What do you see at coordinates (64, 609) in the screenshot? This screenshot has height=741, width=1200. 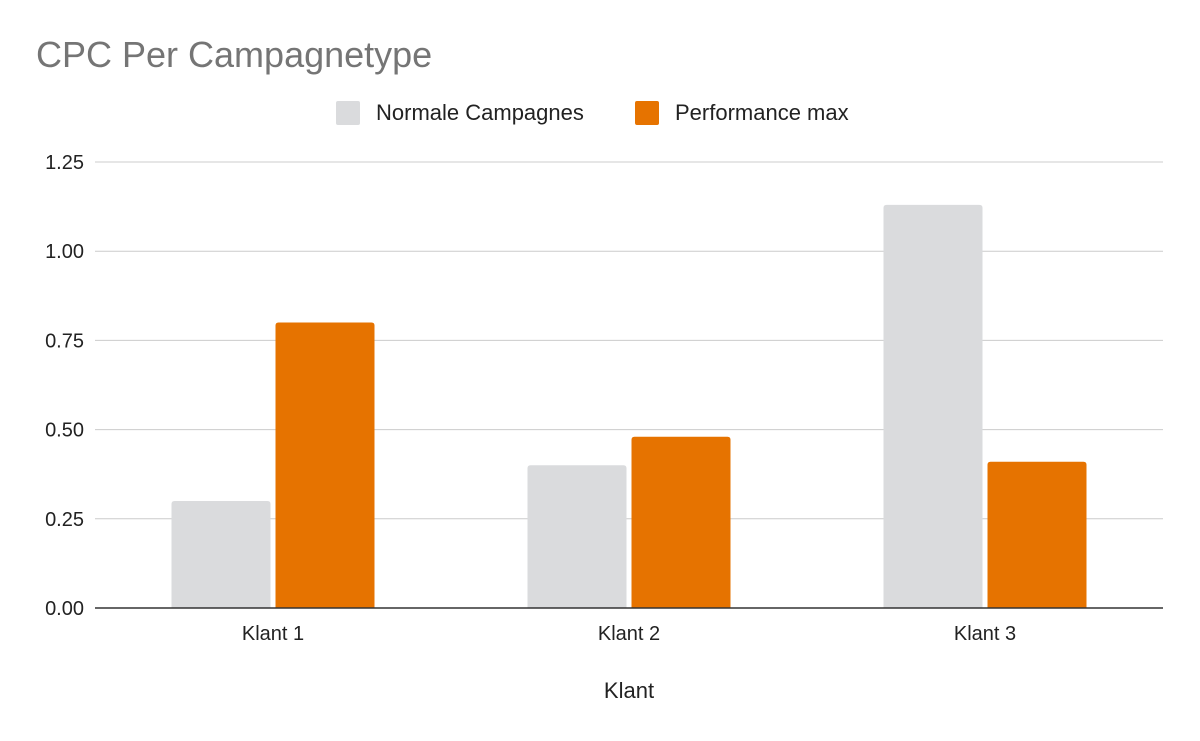 I see `y-tick-label: 0.00` at bounding box center [64, 609].